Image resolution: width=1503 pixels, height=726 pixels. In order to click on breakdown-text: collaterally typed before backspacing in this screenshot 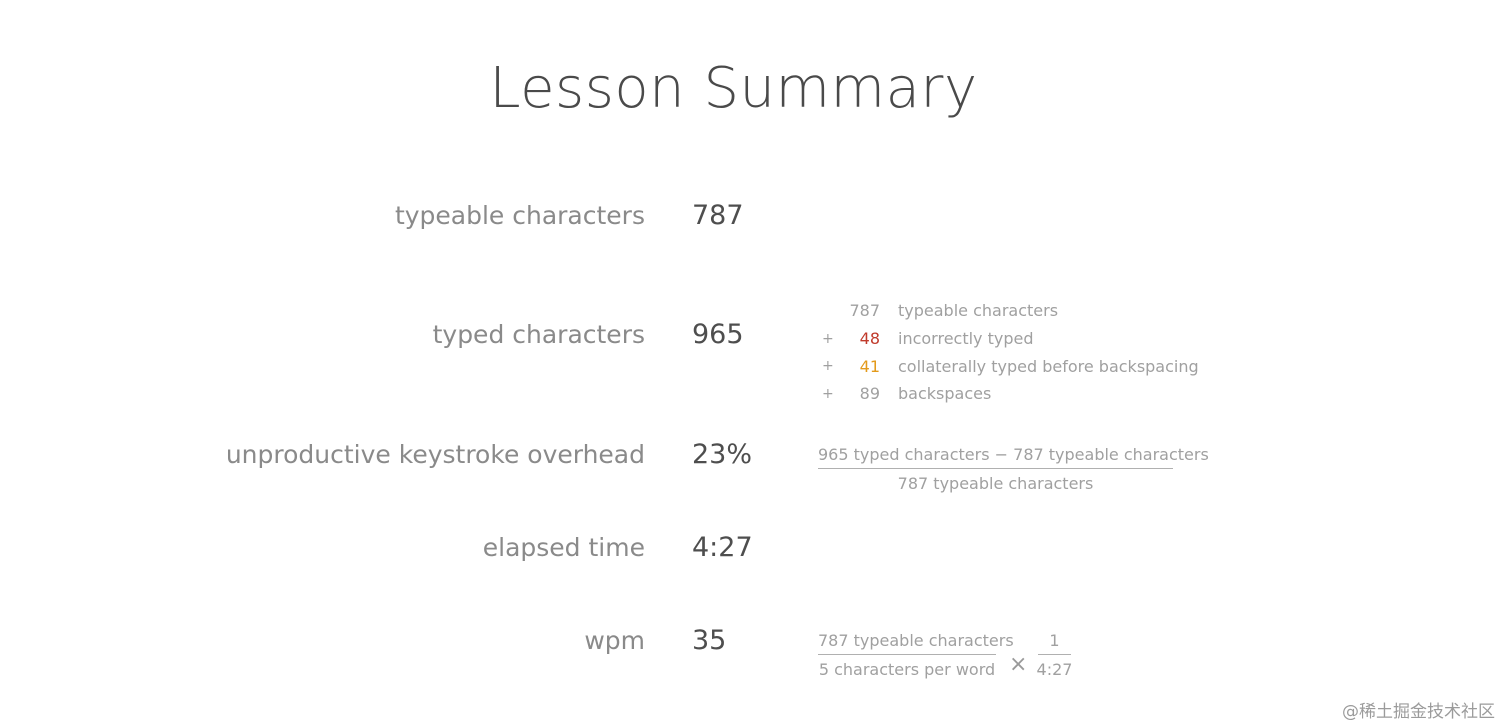, I will do `click(1048, 366)`.